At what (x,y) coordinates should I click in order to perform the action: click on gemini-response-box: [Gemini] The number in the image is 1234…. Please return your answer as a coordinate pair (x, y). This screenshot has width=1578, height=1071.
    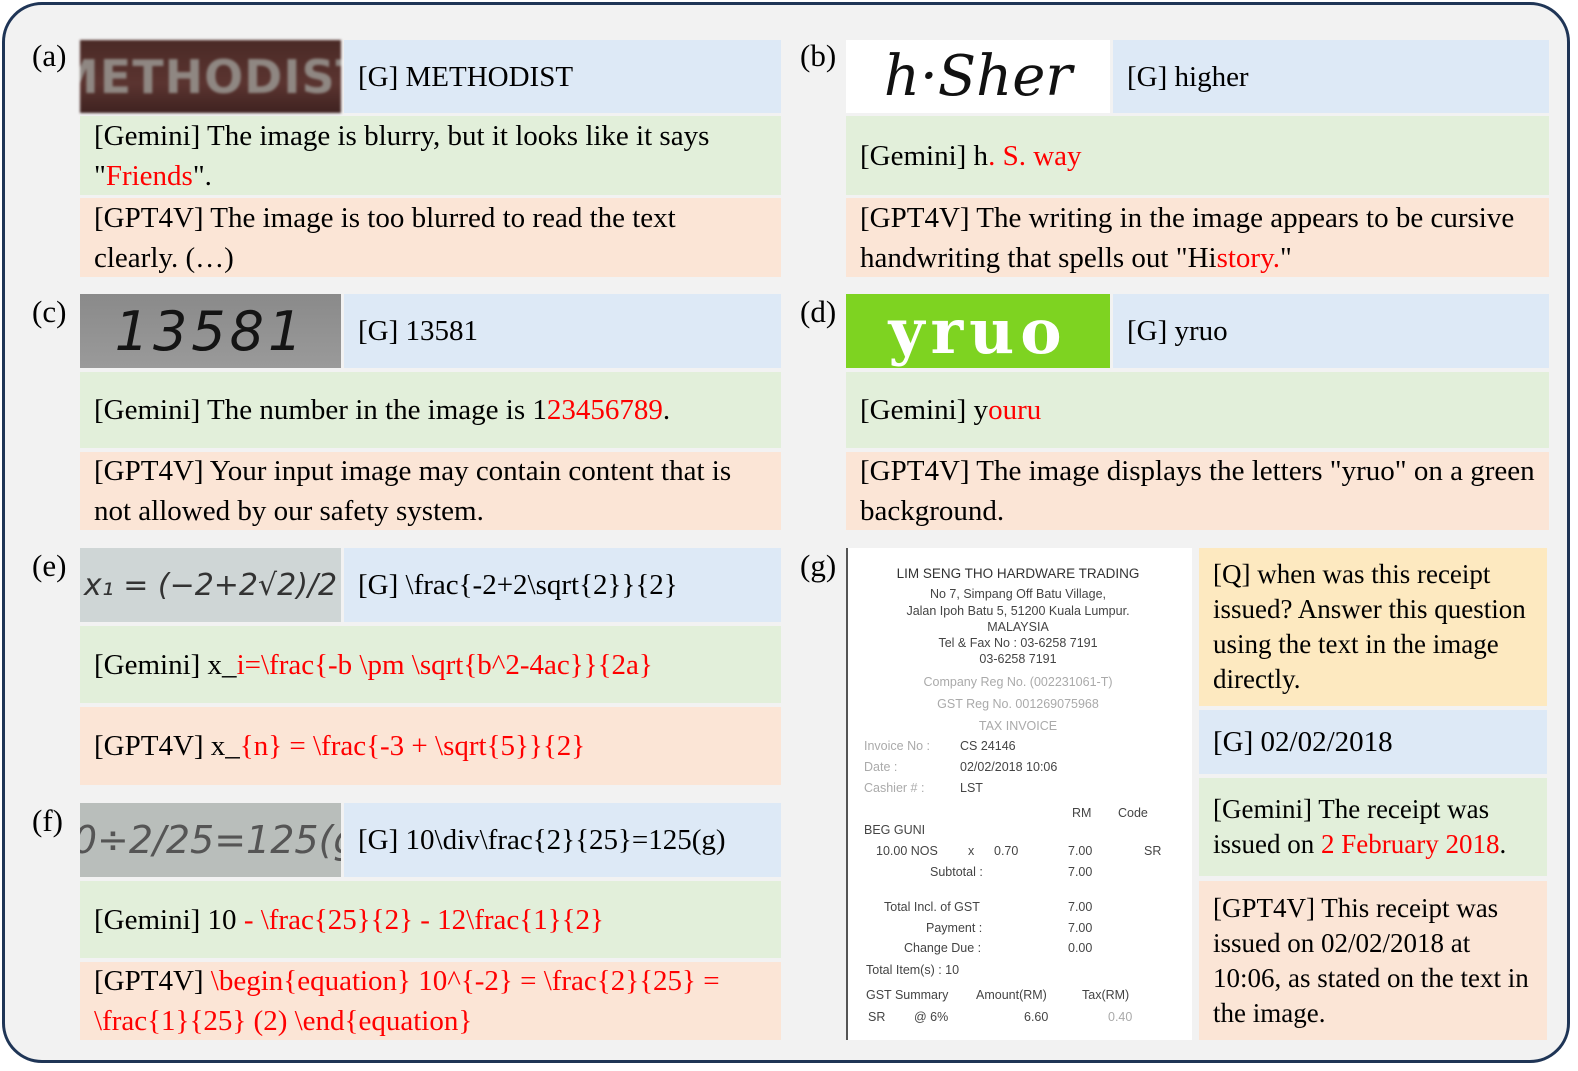
    Looking at the image, I should click on (430, 410).